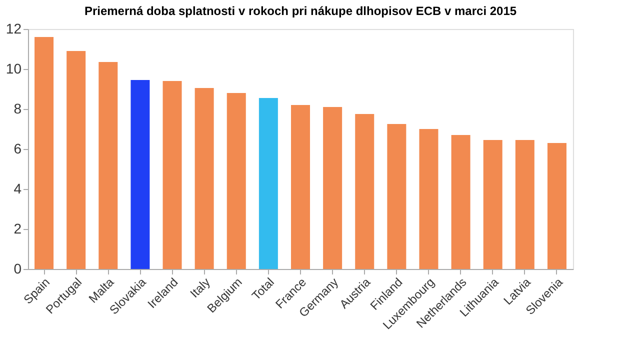 The width and height of the screenshot is (617, 347). What do you see at coordinates (18, 188) in the screenshot?
I see `y-tick-label: 4` at bounding box center [18, 188].